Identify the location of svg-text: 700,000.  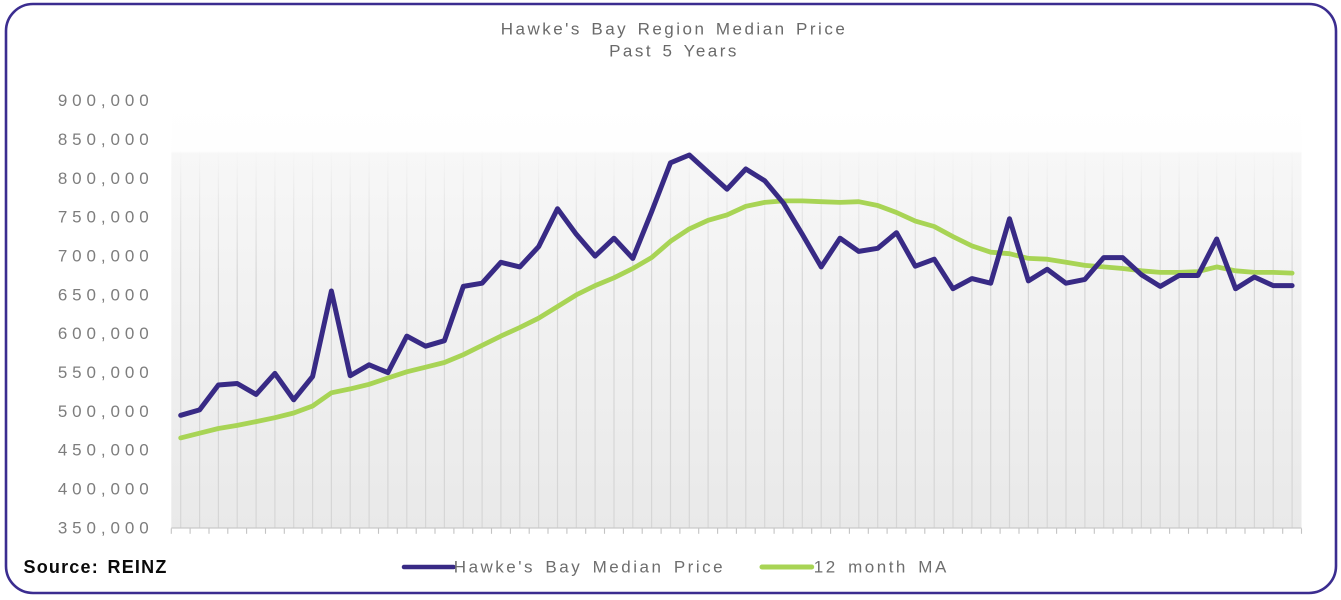
(106, 255).